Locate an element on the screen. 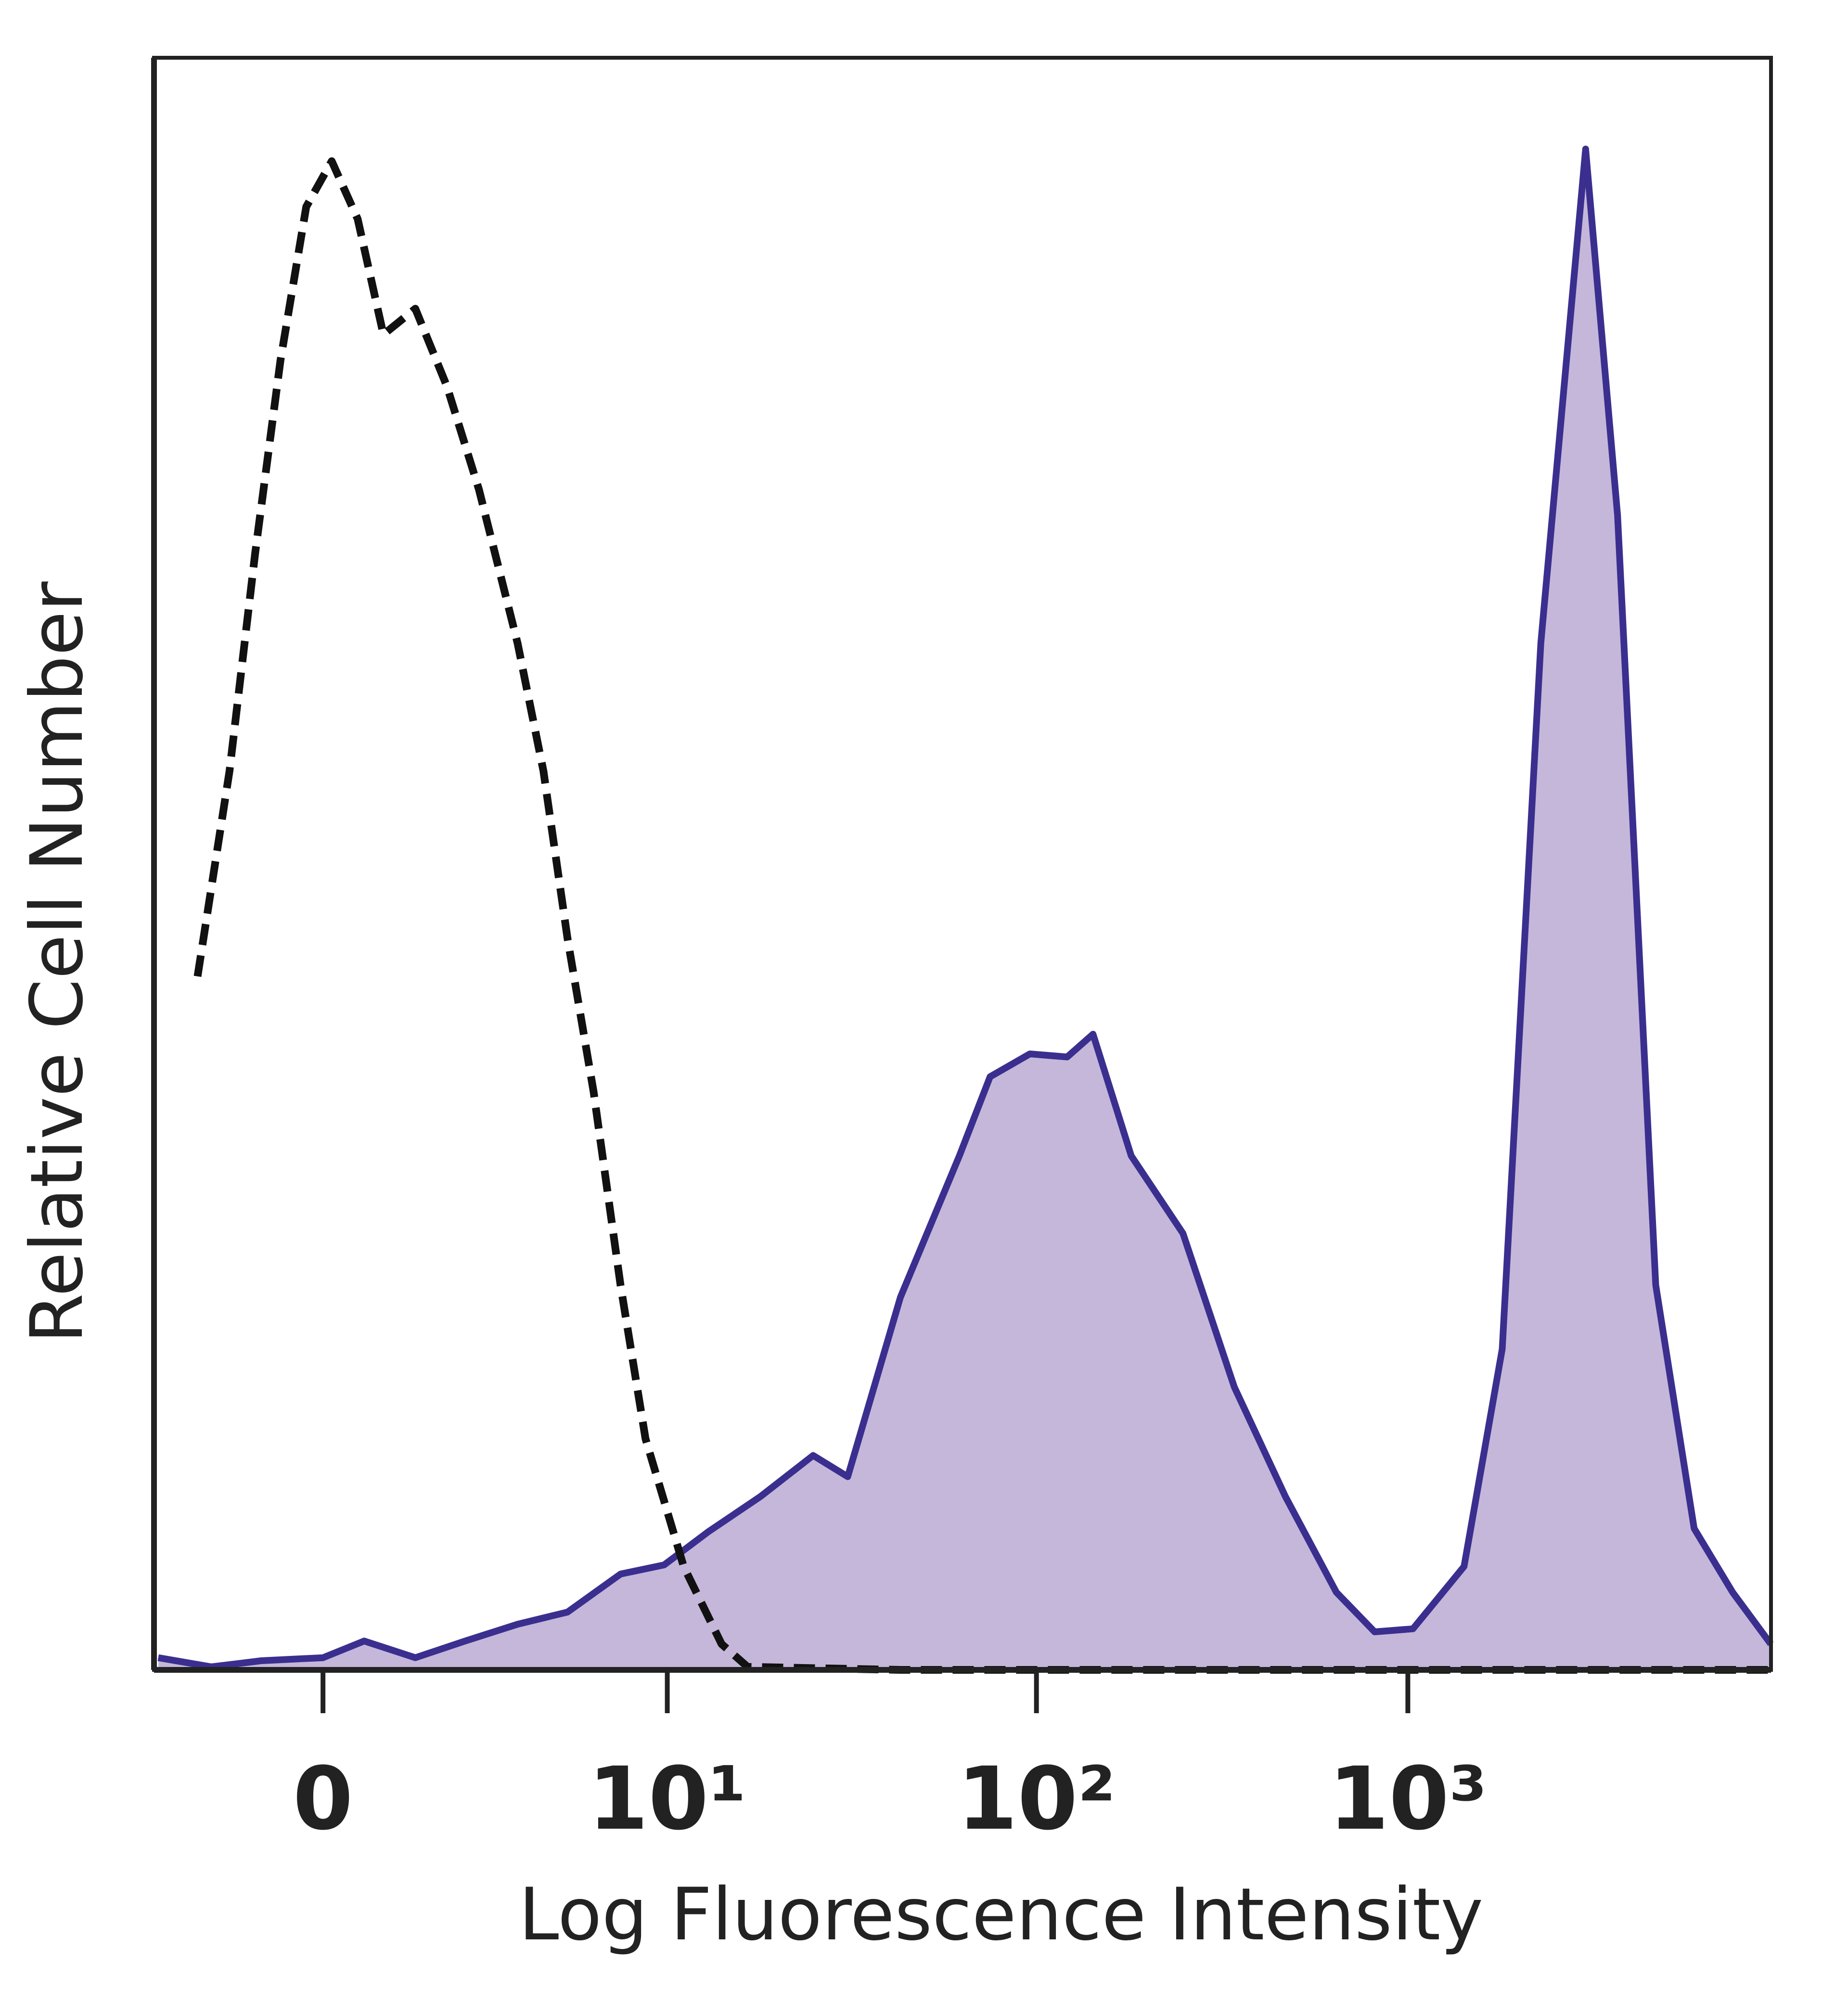 Image resolution: width=1848 pixels, height=2000 pixels. x-tick-label: 10¹ is located at coordinates (667, 1799).